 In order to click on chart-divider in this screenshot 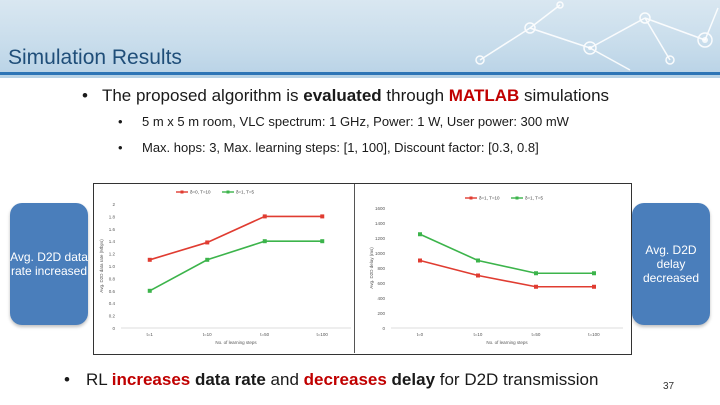, I will do `click(354, 268)`.